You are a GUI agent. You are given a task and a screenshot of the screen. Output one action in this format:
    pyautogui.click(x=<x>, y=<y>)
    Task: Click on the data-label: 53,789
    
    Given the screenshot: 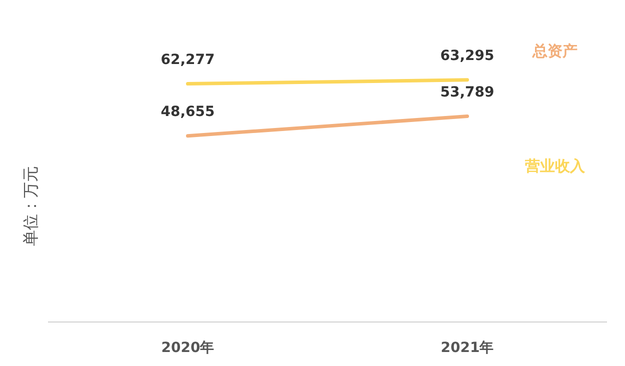 What is the action you would take?
    pyautogui.click(x=467, y=92)
    